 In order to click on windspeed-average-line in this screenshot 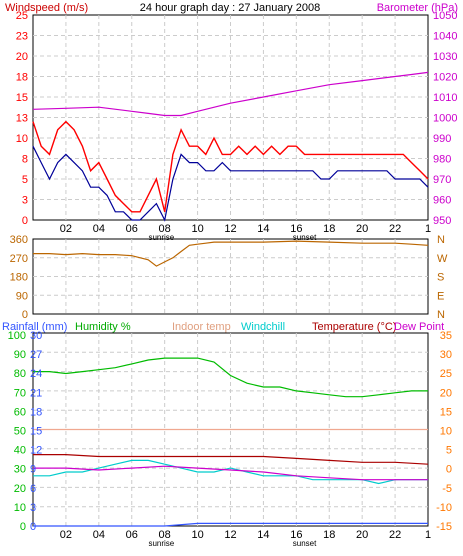, I will do `click(230, 183)`.